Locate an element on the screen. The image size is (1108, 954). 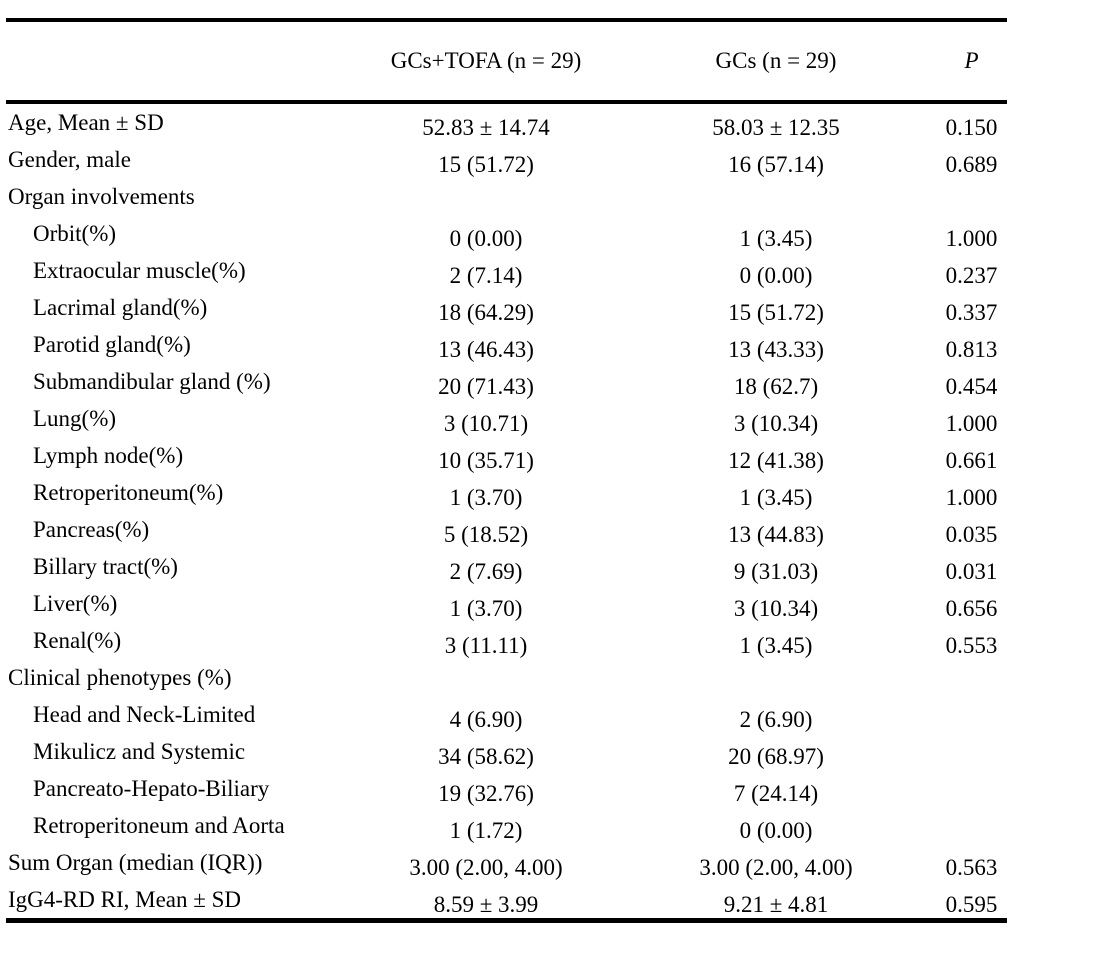
row-label: Age, Mean ± SD is located at coordinates (86, 122).